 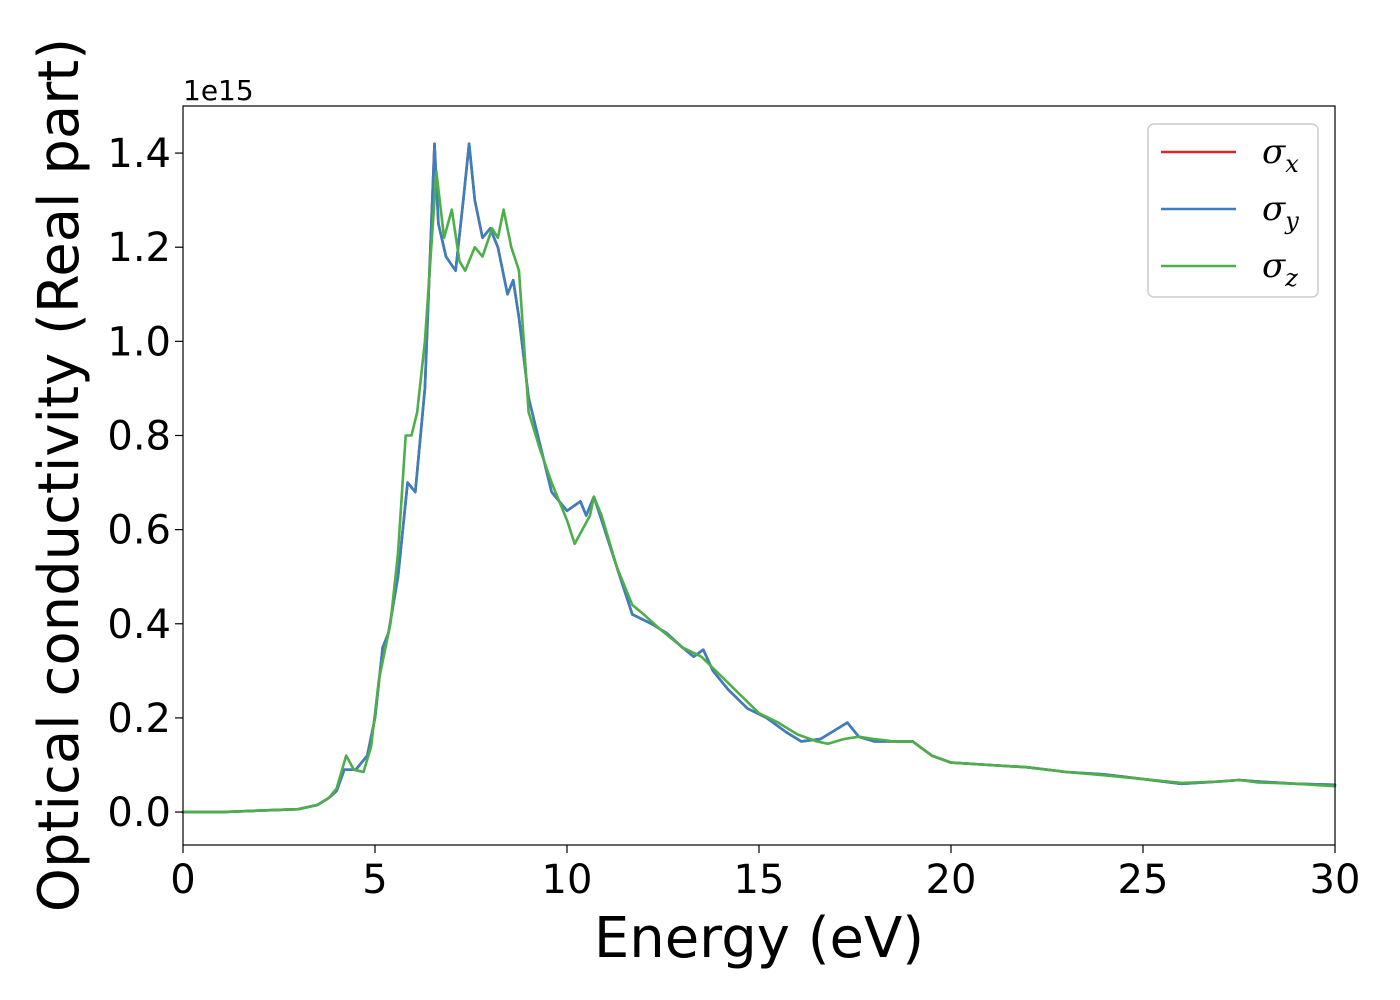 What do you see at coordinates (139, 625) in the screenshot?
I see `y-tick-label: 0.4` at bounding box center [139, 625].